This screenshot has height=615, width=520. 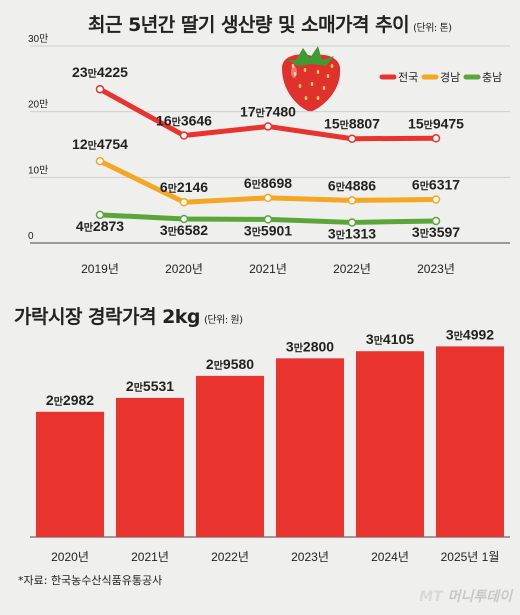 I want to click on data-label: 16만3646, so click(x=184, y=121).